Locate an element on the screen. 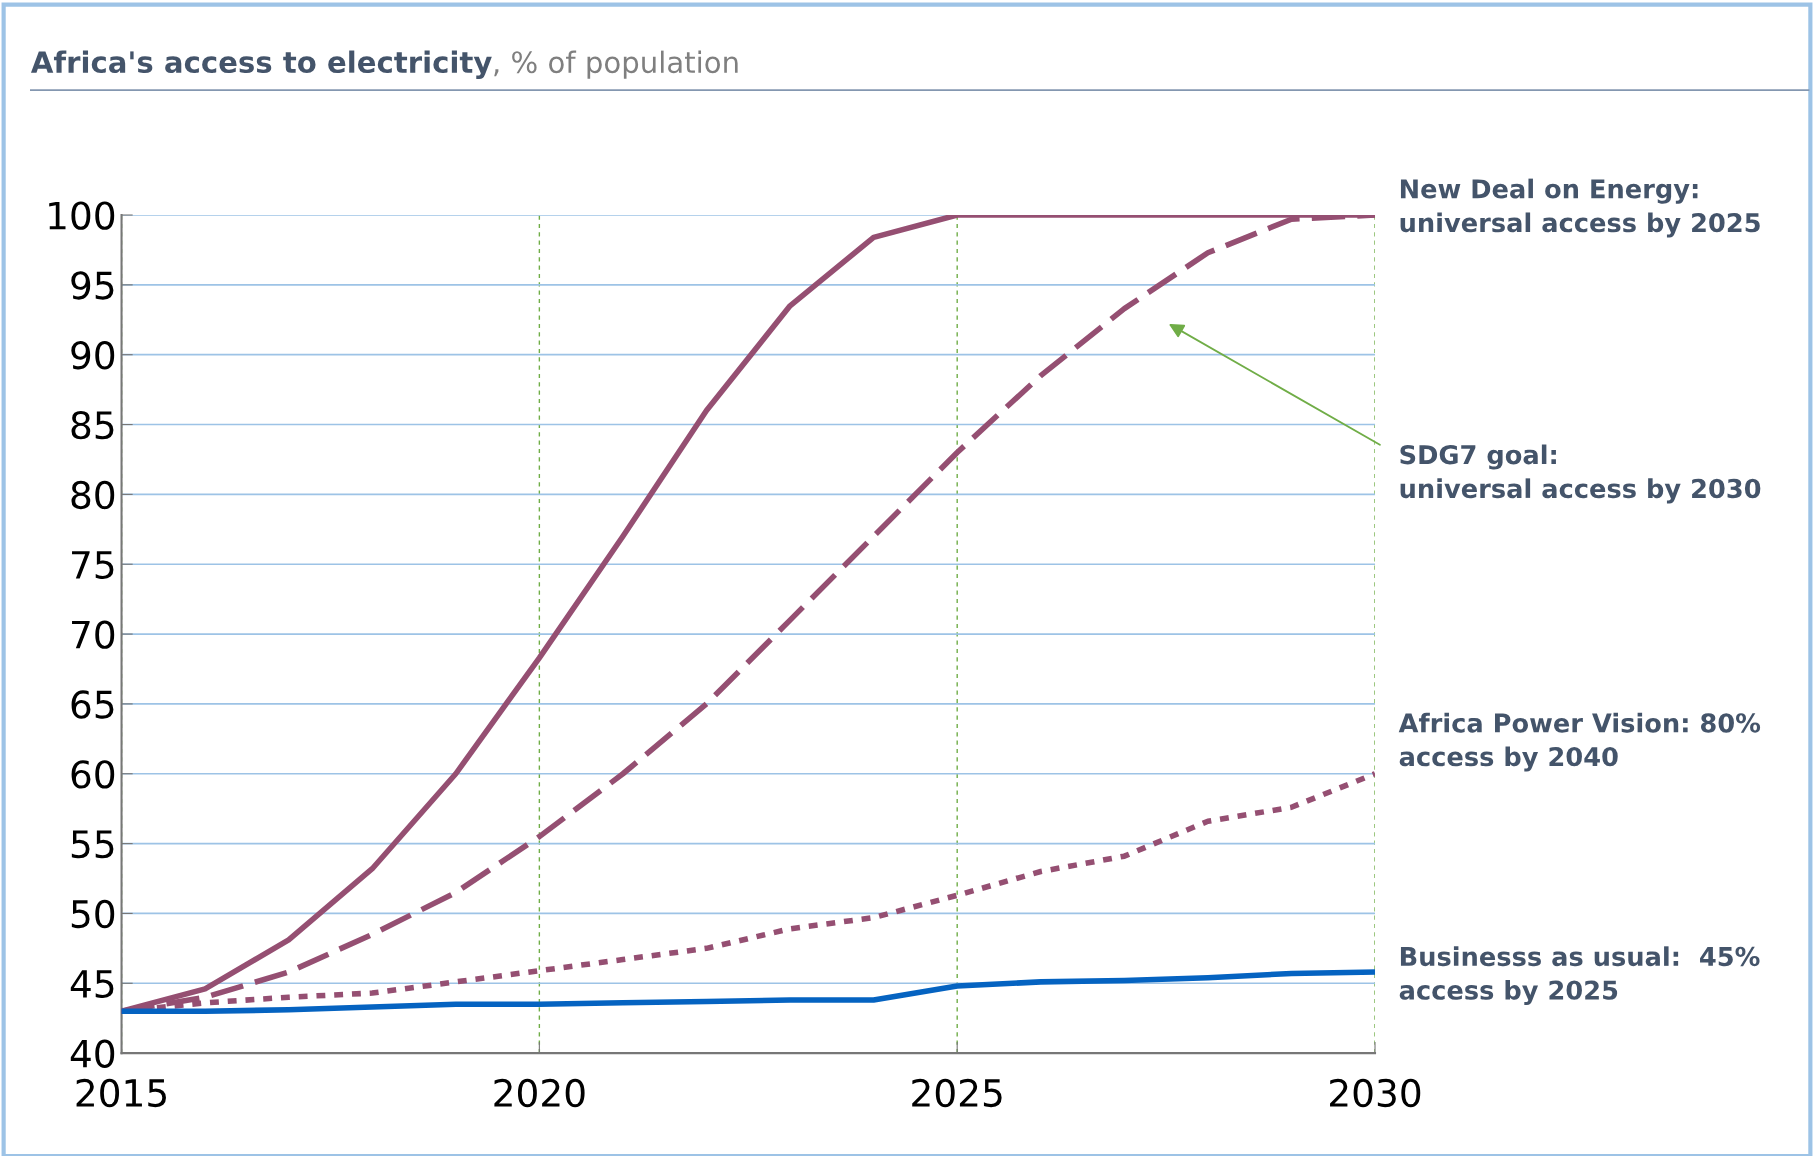  y-tick-label: 65 is located at coordinates (92, 704).